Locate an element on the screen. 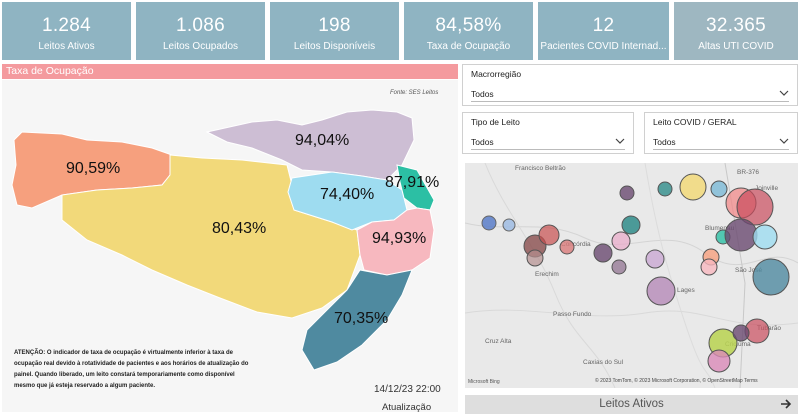 This screenshot has height=414, width=800. filter-label: Tipo de Leito is located at coordinates (495, 122).